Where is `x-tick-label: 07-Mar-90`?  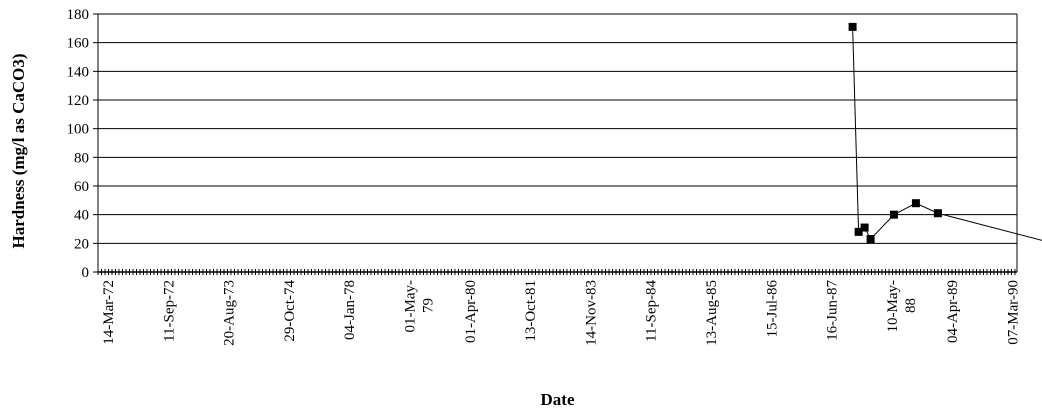 x-tick-label: 07-Mar-90 is located at coordinates (1014, 312).